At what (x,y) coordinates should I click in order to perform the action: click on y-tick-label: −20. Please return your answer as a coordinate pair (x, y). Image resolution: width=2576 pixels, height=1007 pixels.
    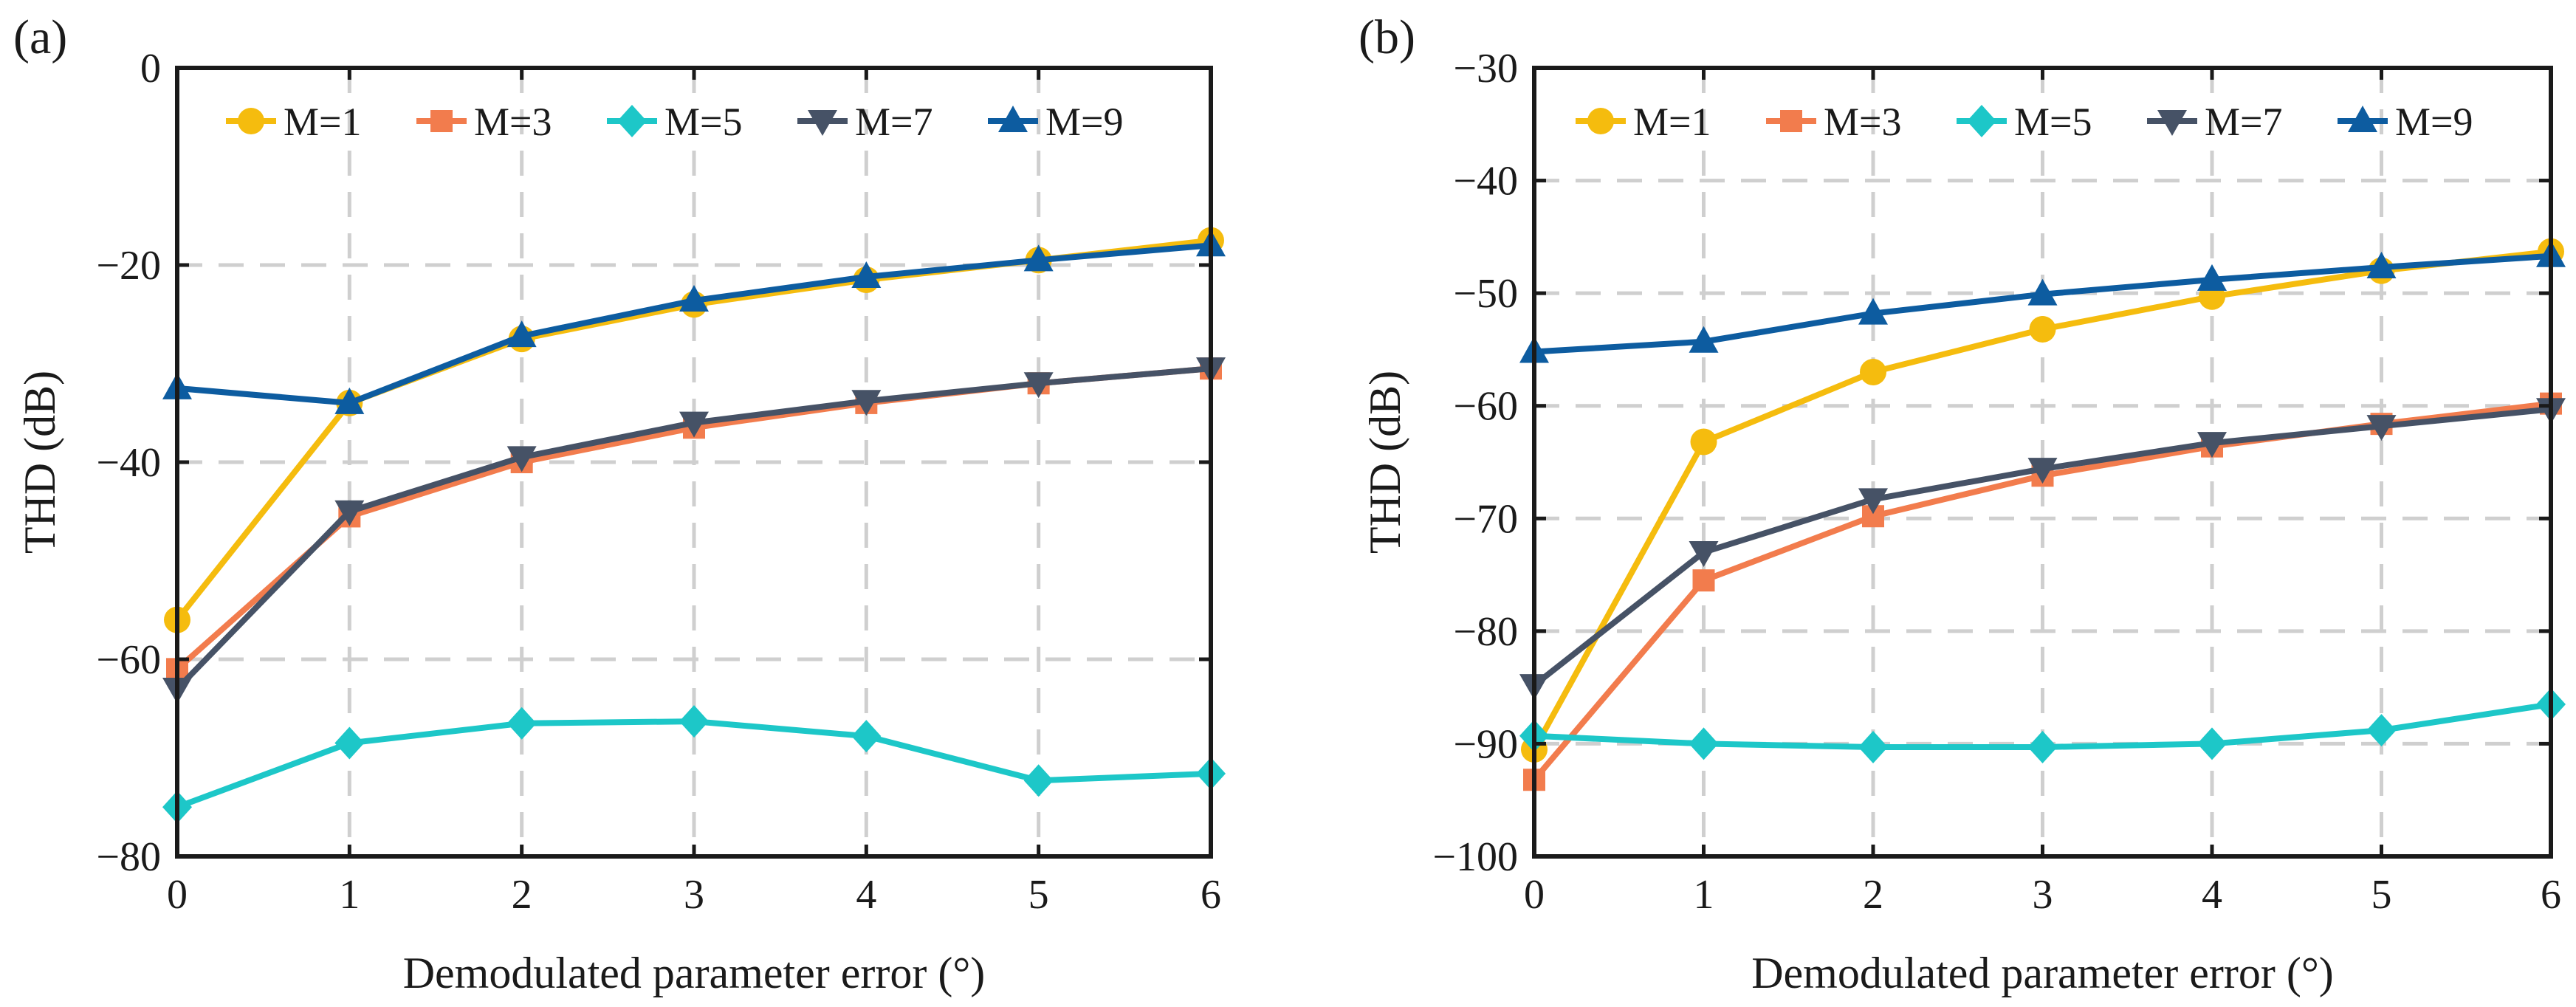
    Looking at the image, I should click on (128, 266).